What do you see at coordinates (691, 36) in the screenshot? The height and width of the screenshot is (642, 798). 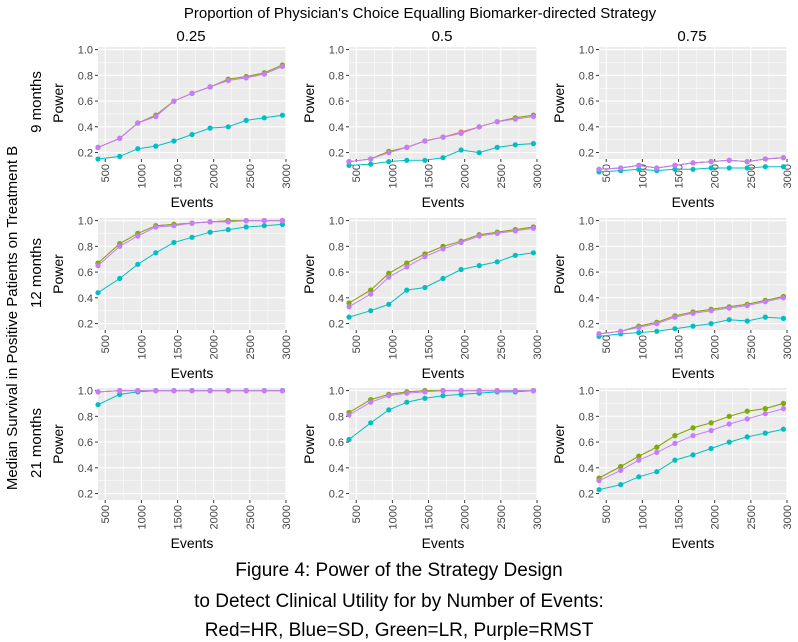 I see `column-label-2: 0.75` at bounding box center [691, 36].